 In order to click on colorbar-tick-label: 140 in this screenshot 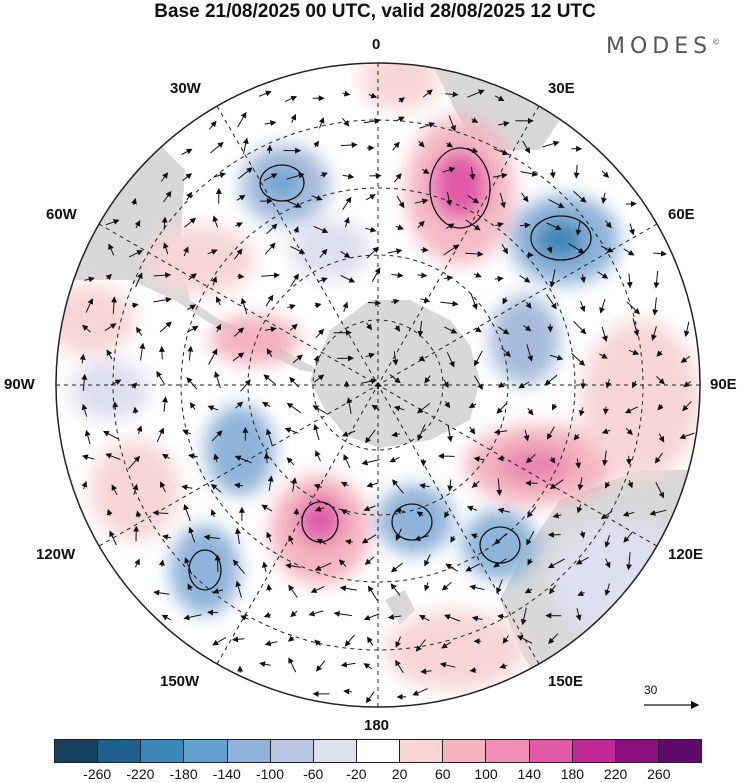, I will do `click(529, 774)`.